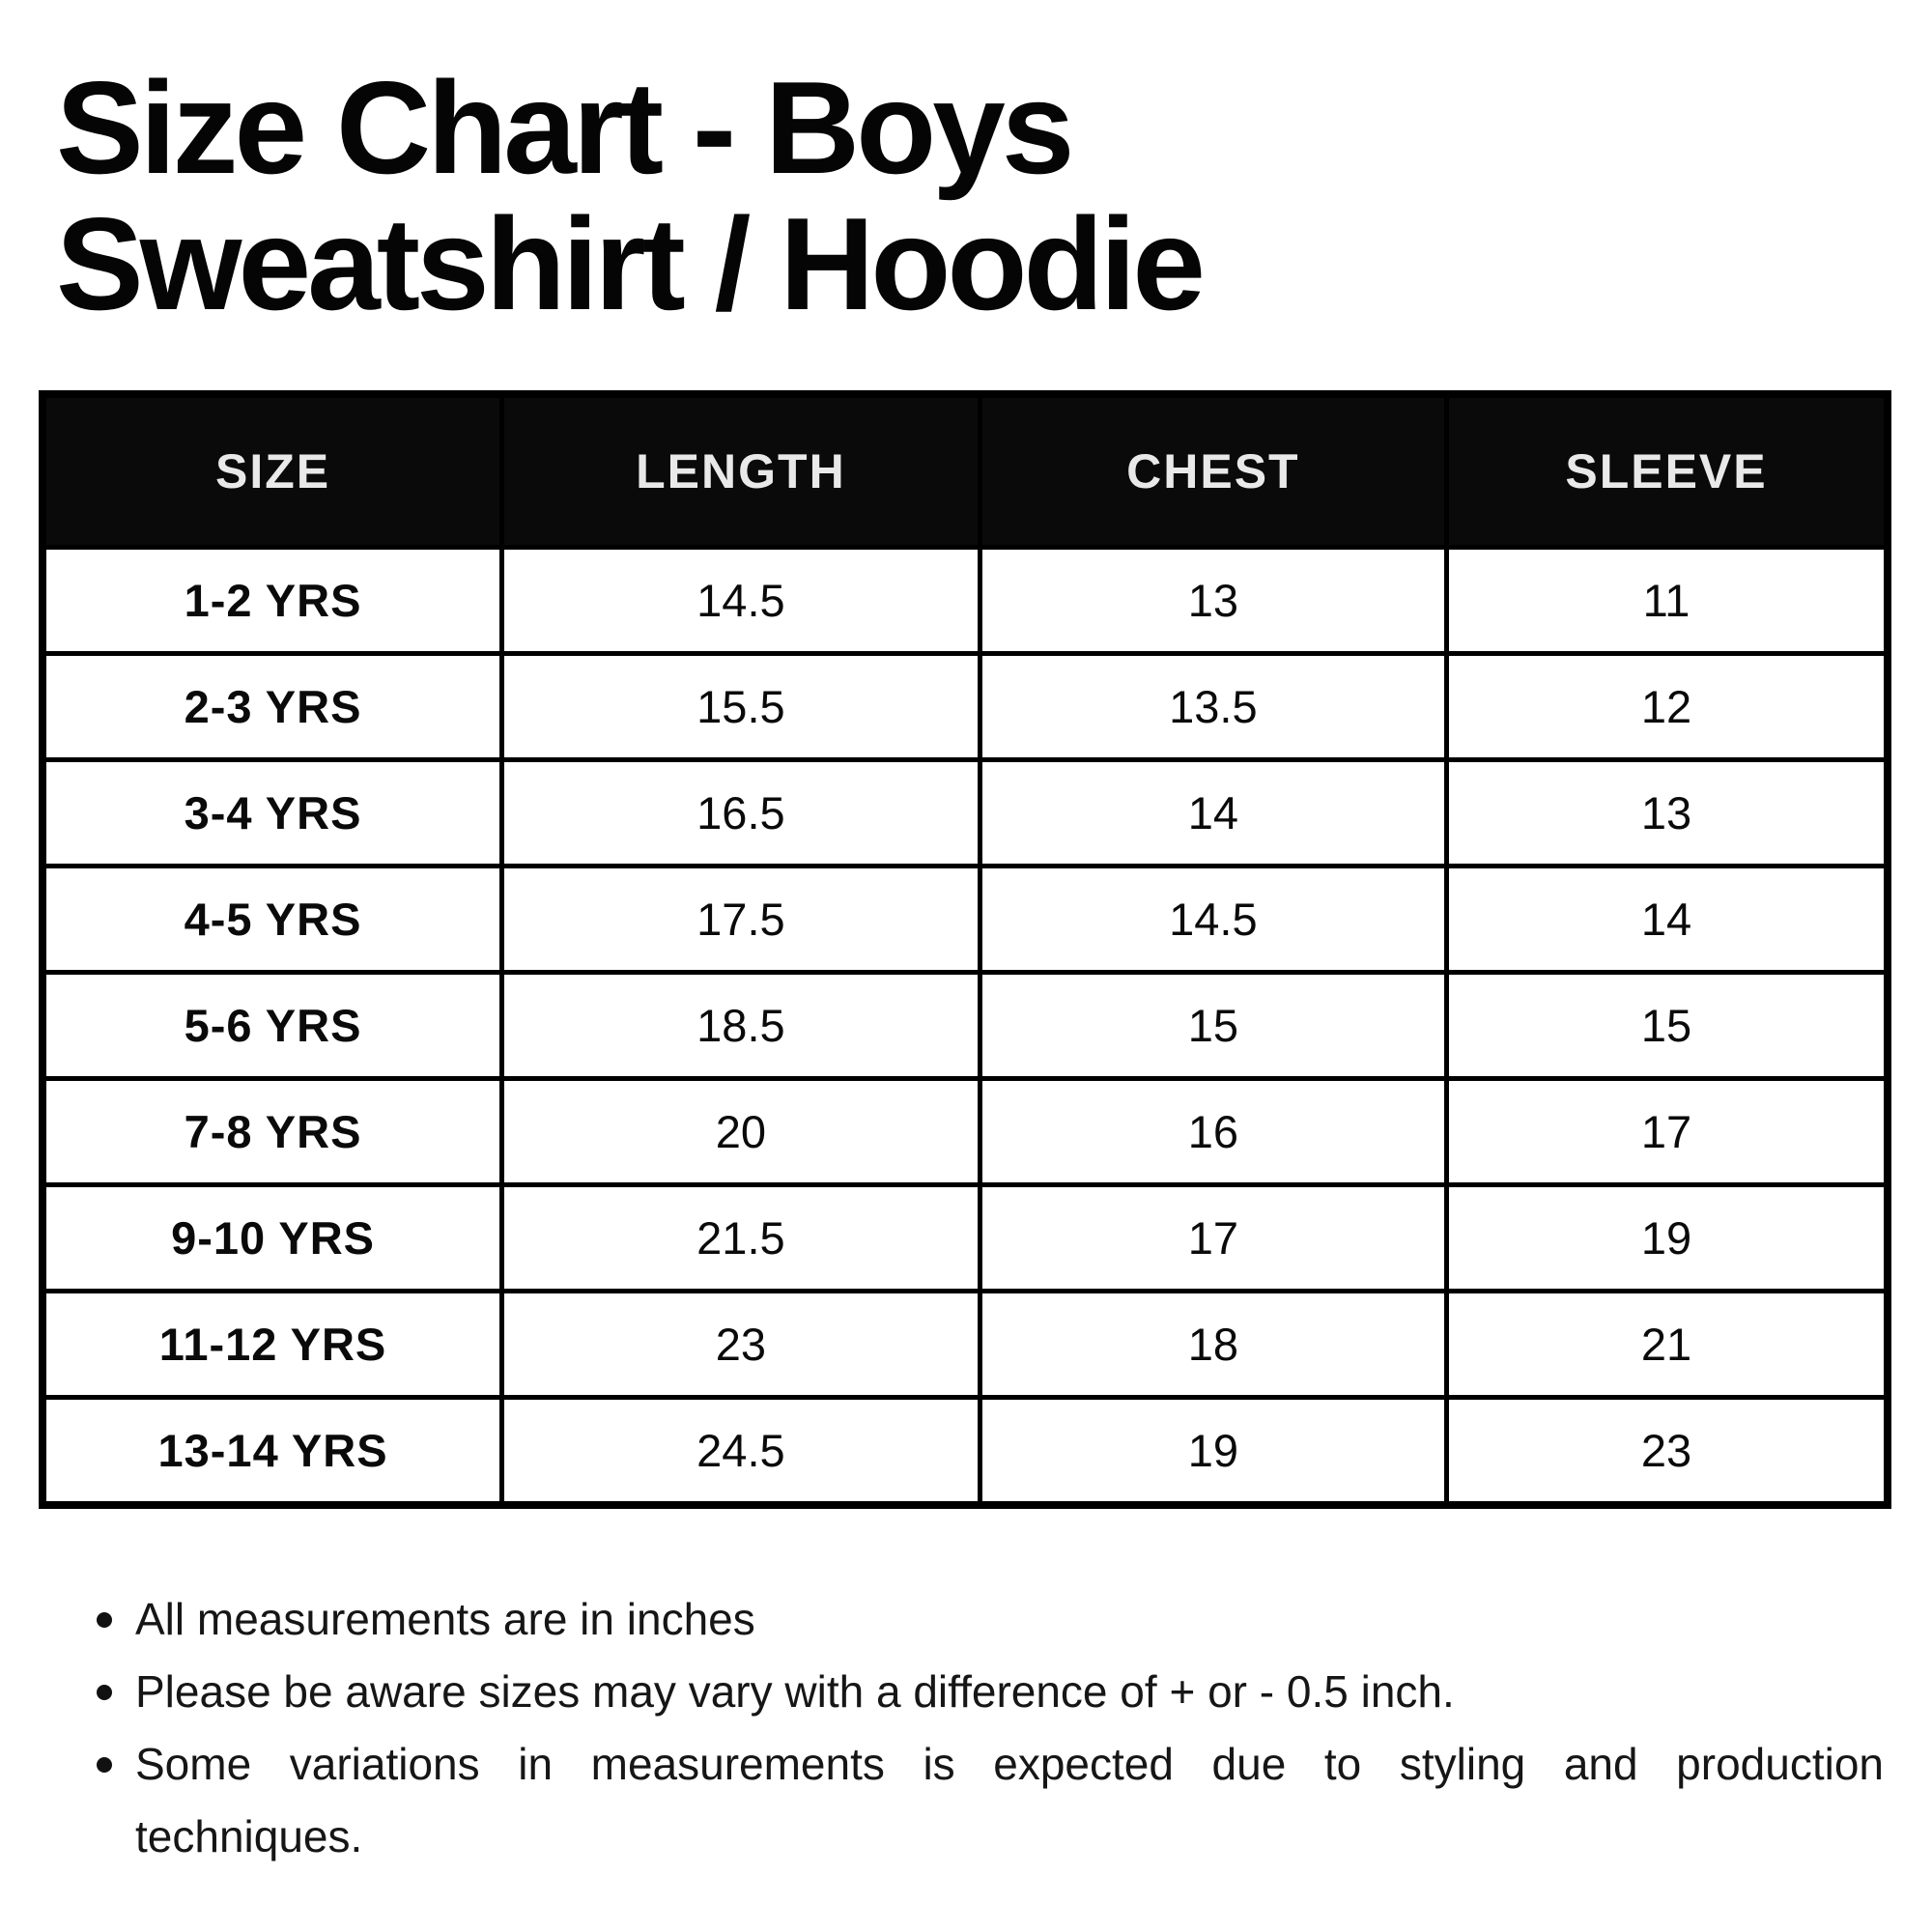 This screenshot has height=1932, width=1932. I want to click on column-header-length: LENGTH, so click(740, 470).